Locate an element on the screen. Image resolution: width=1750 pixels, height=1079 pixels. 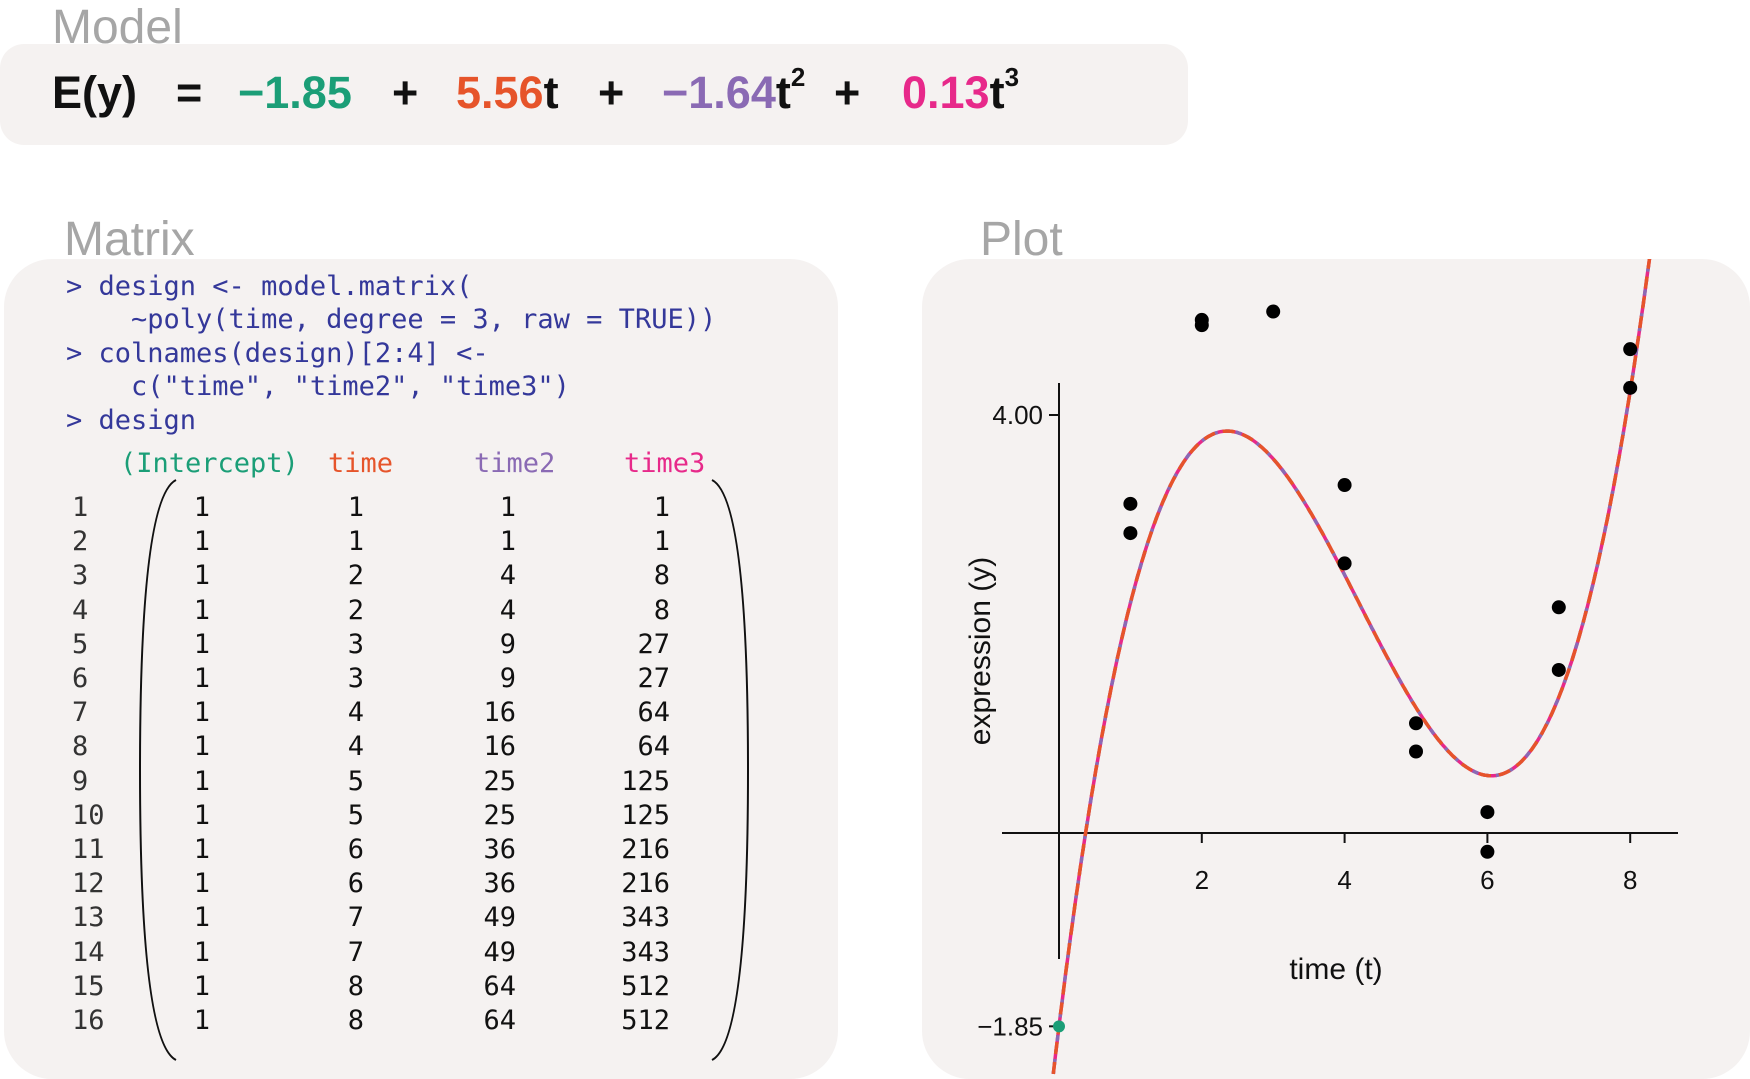
matrix-cell: 9 is located at coordinates (507, 678).